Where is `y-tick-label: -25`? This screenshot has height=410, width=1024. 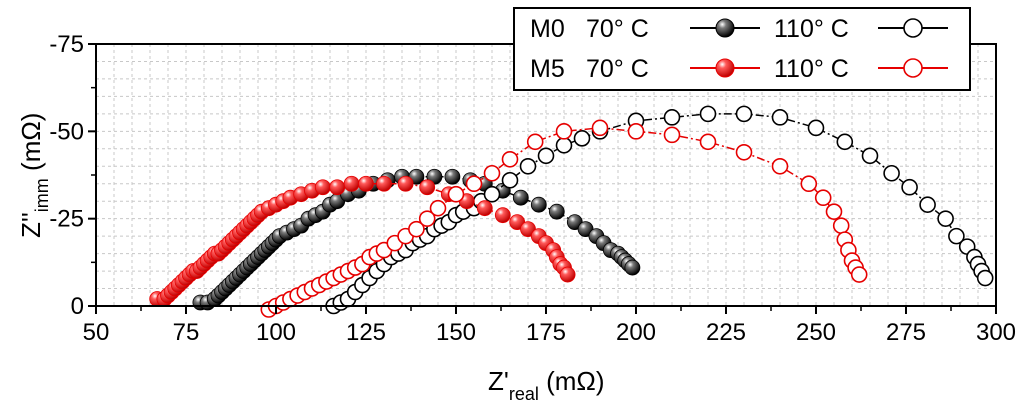 y-tick-label: -25 is located at coordinates (66, 219).